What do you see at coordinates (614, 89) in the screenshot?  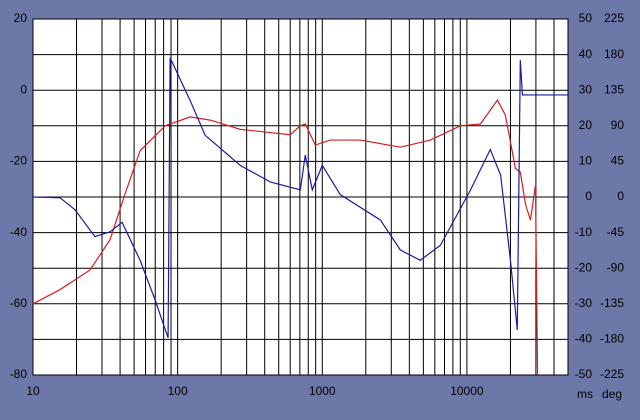 I see `y3-tick-label: 135` at bounding box center [614, 89].